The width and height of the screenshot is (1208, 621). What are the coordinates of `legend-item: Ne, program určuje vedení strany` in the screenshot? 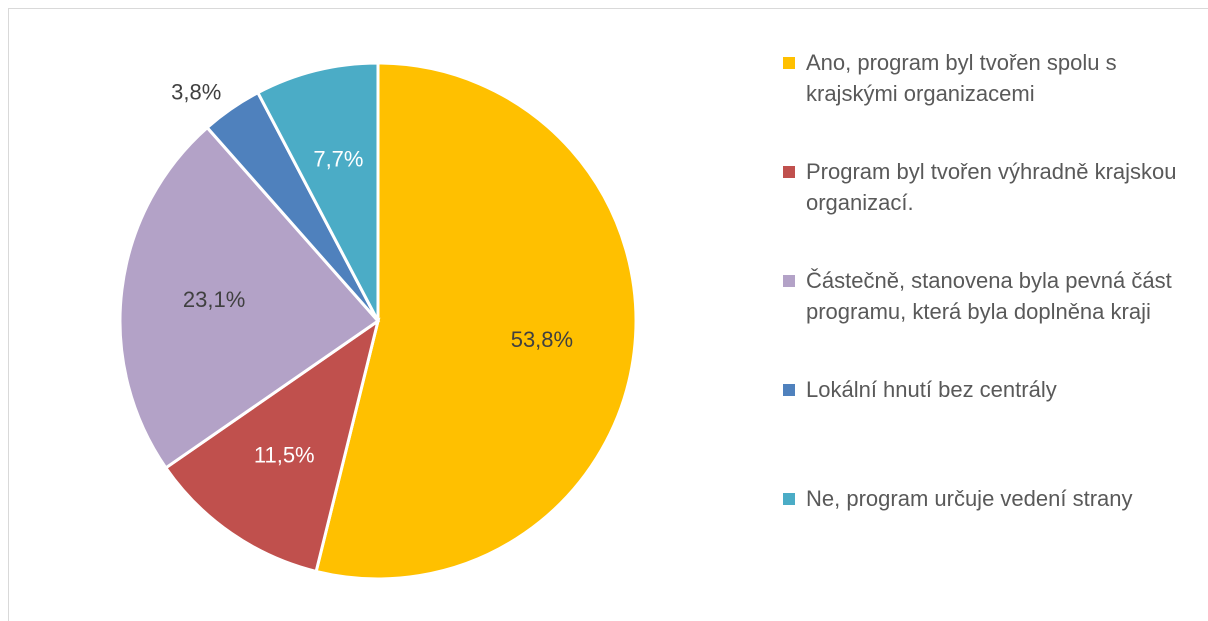 It's located at (993, 498).